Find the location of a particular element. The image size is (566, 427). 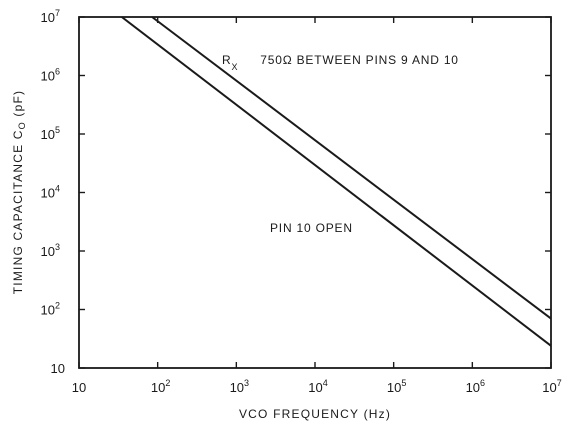

y-tick-label-1: 10² is located at coordinates (50, 309).